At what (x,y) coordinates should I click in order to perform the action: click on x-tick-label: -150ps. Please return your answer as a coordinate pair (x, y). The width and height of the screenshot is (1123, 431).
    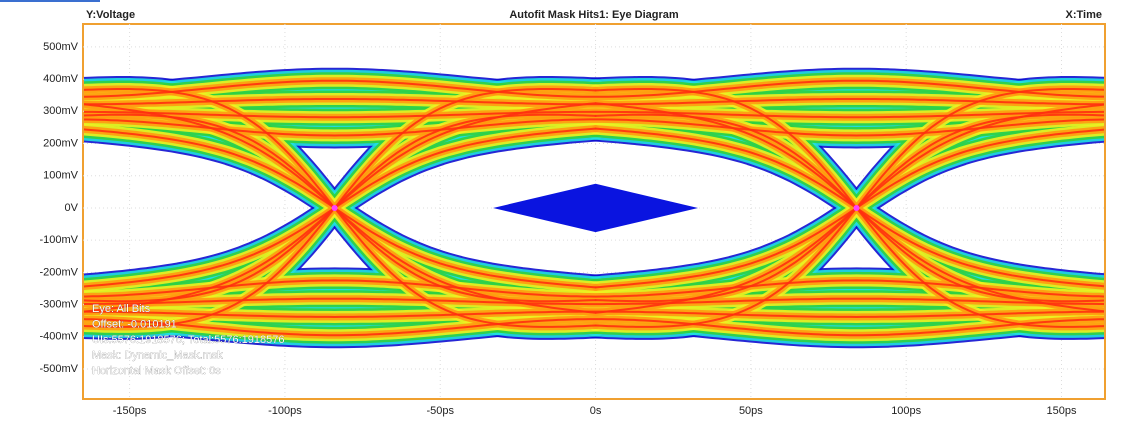
    Looking at the image, I should click on (130, 411).